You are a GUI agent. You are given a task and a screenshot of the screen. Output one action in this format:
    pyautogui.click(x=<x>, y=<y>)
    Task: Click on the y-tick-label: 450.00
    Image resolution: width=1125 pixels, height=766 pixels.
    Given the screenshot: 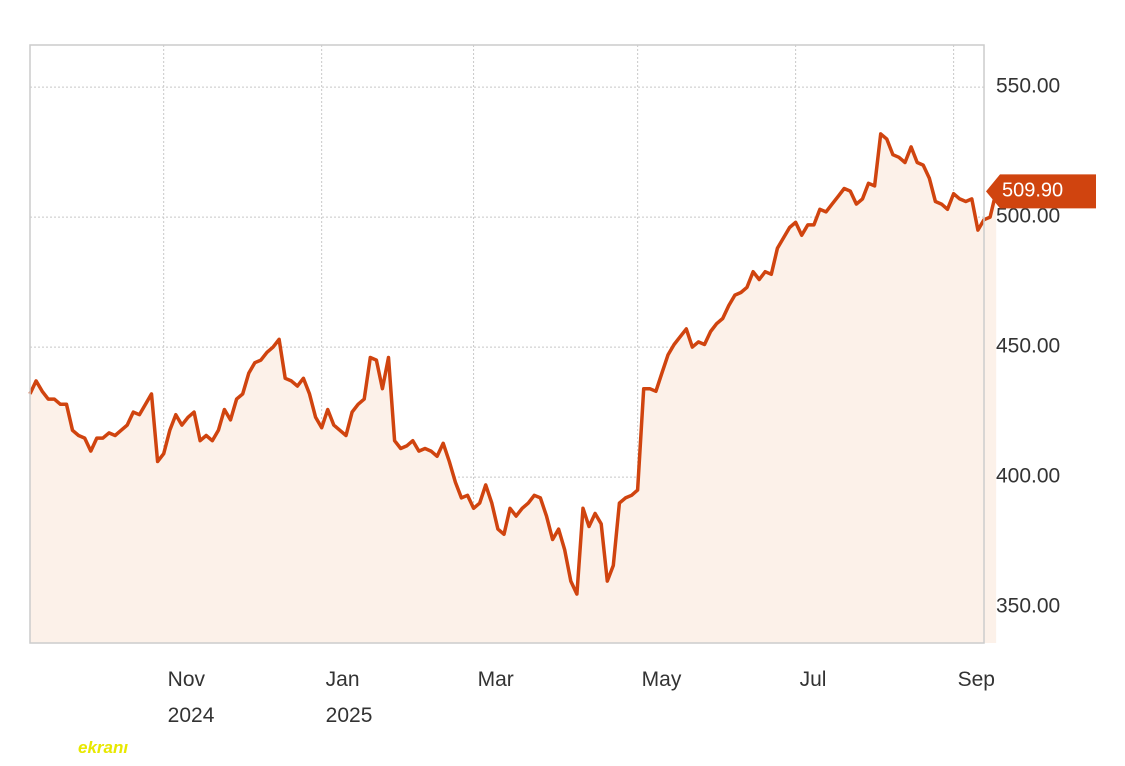 What is the action you would take?
    pyautogui.click(x=1028, y=346)
    